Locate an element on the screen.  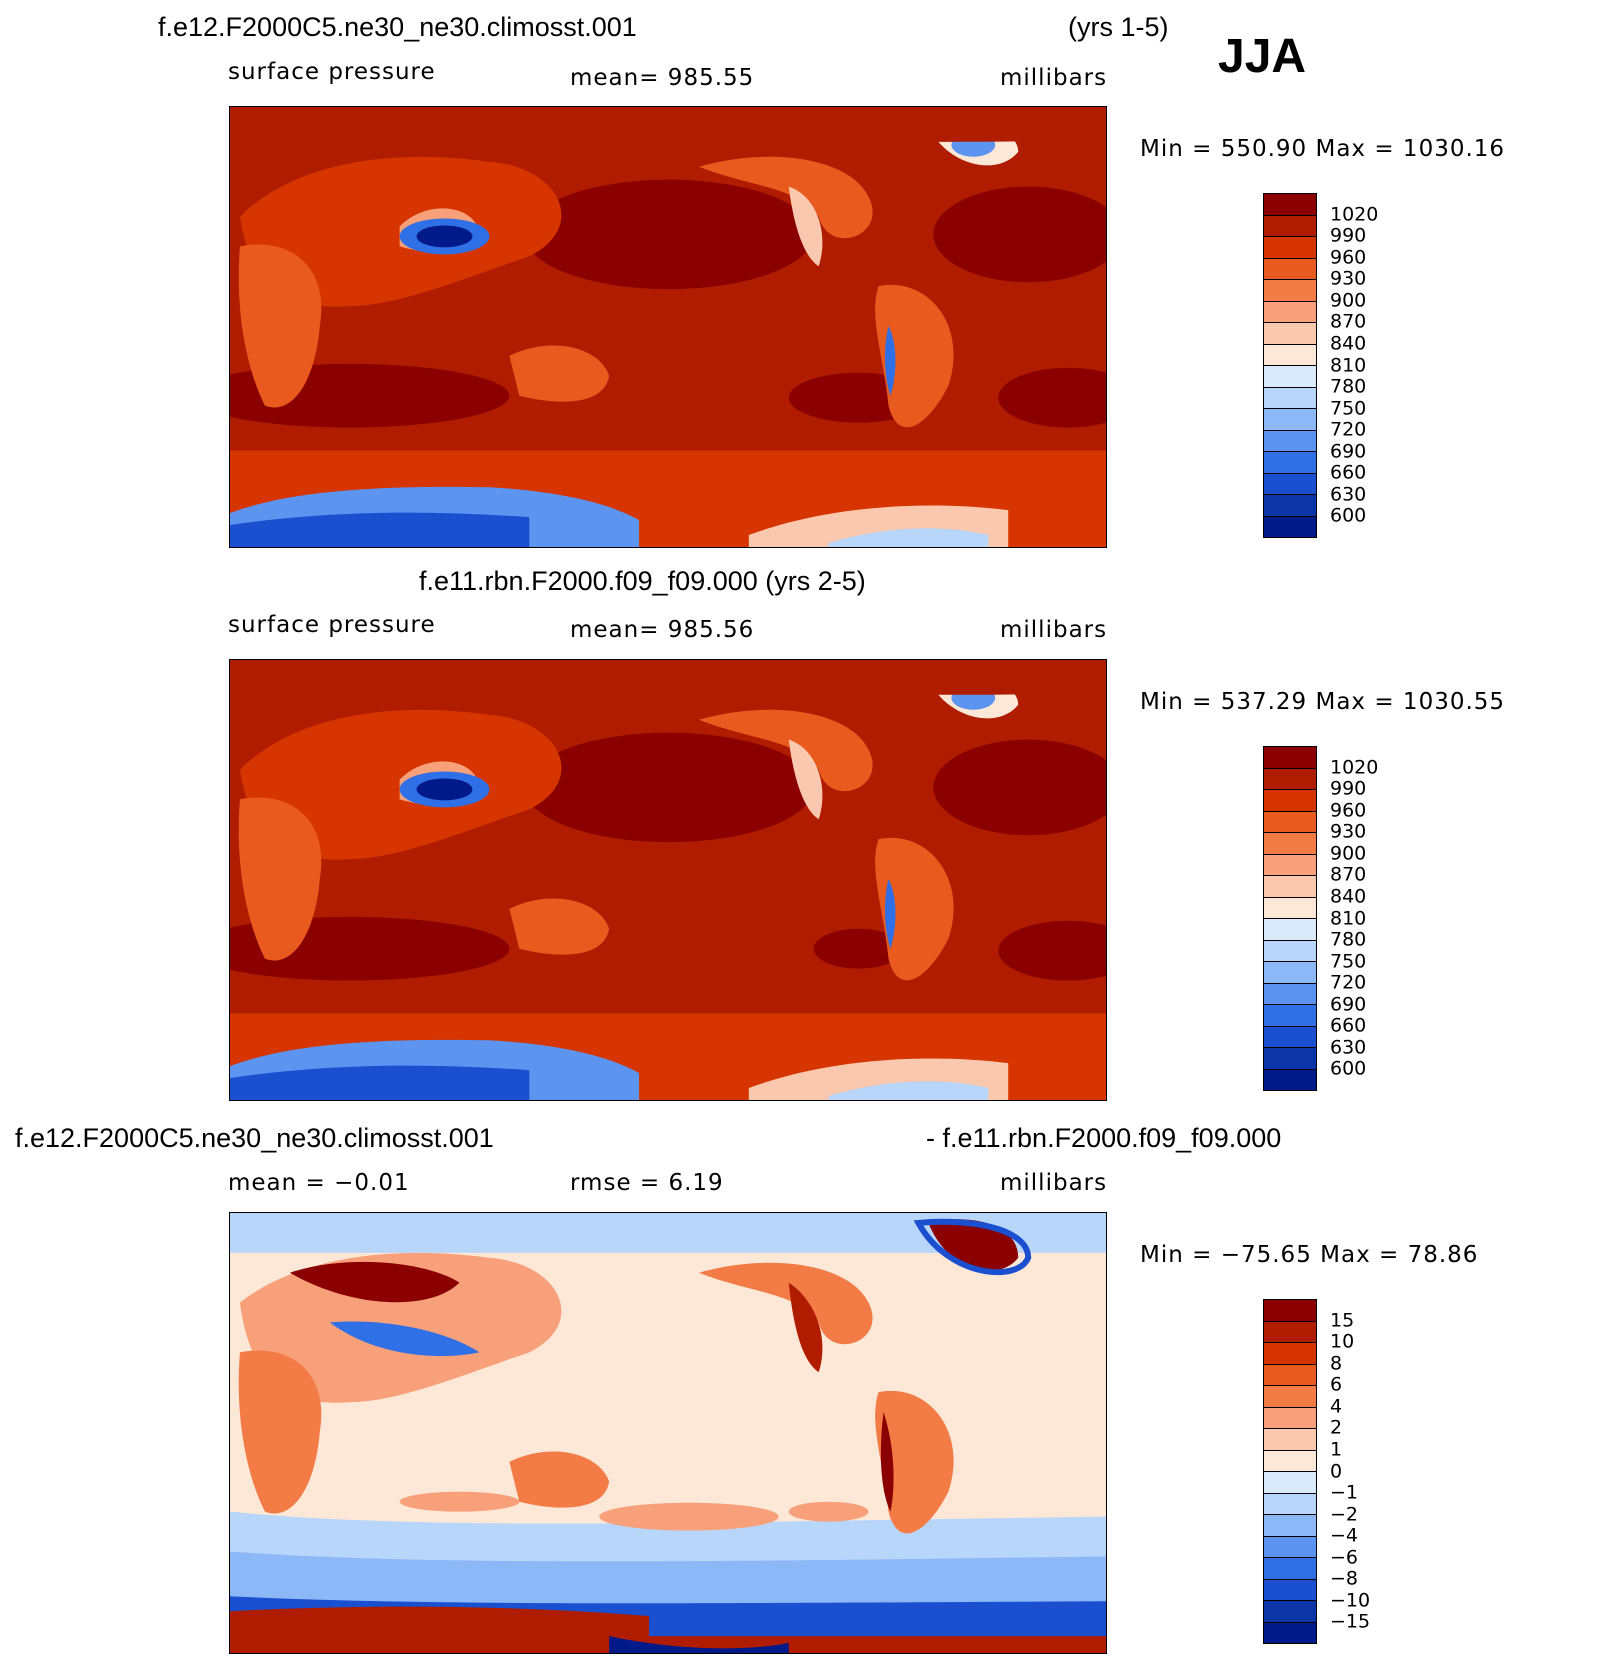
colorbar-tick-label: −8 is located at coordinates (1344, 1578).